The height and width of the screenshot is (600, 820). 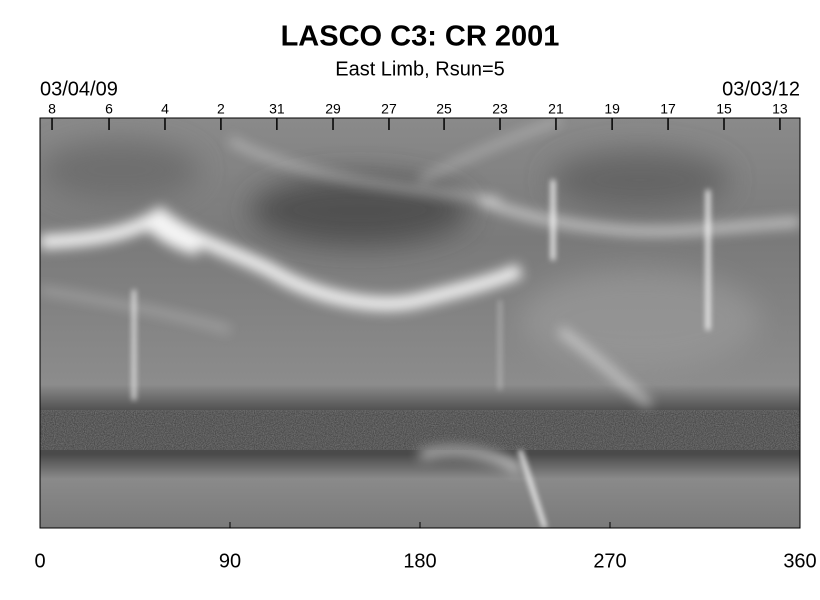 I want to click on top-tick-label: 4, so click(x=165, y=109).